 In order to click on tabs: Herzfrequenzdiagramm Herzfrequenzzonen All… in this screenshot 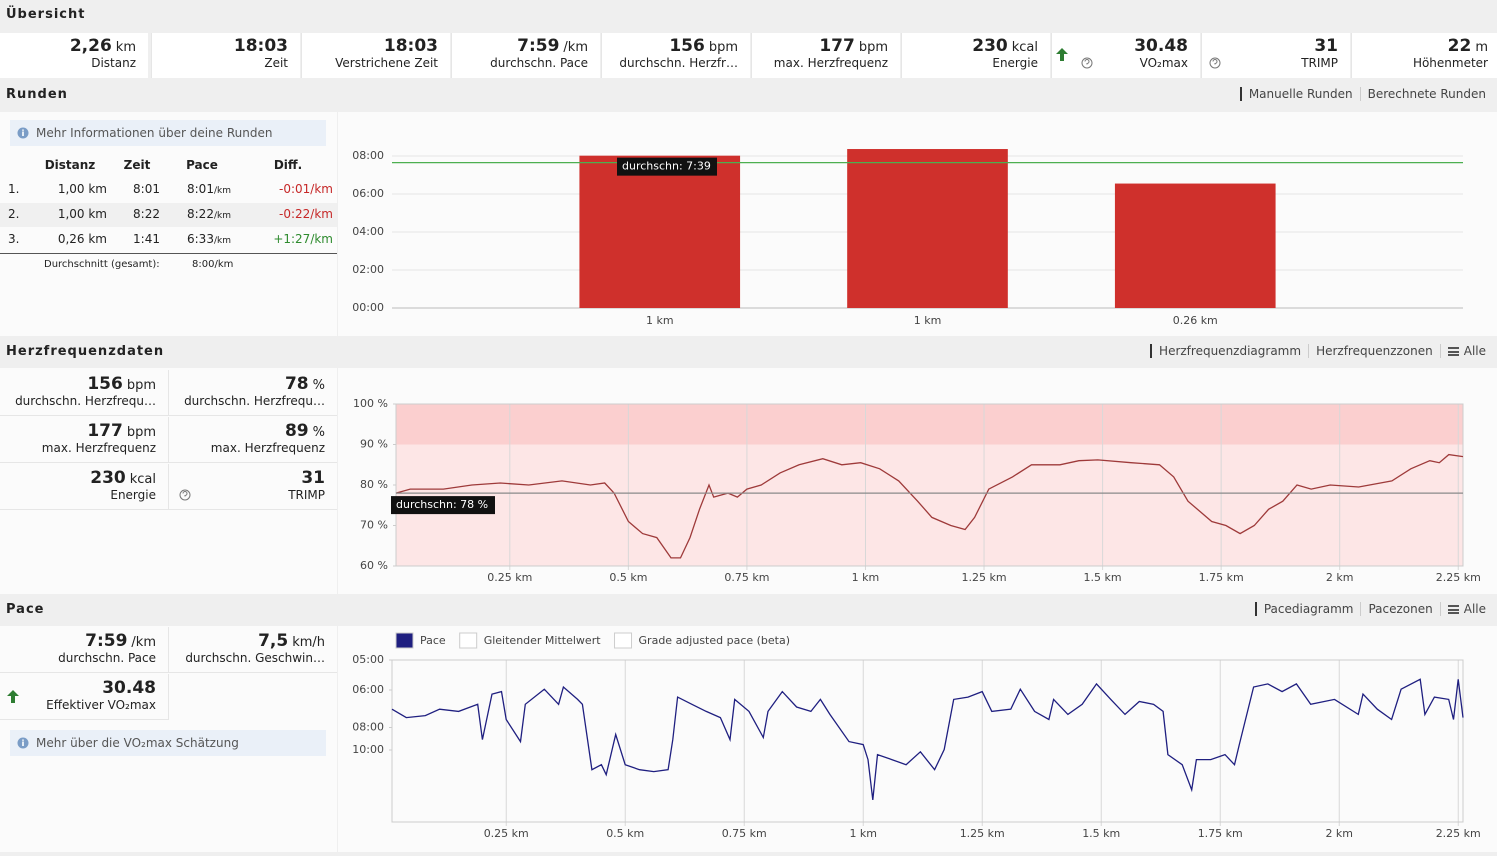, I will do `click(1321, 351)`.